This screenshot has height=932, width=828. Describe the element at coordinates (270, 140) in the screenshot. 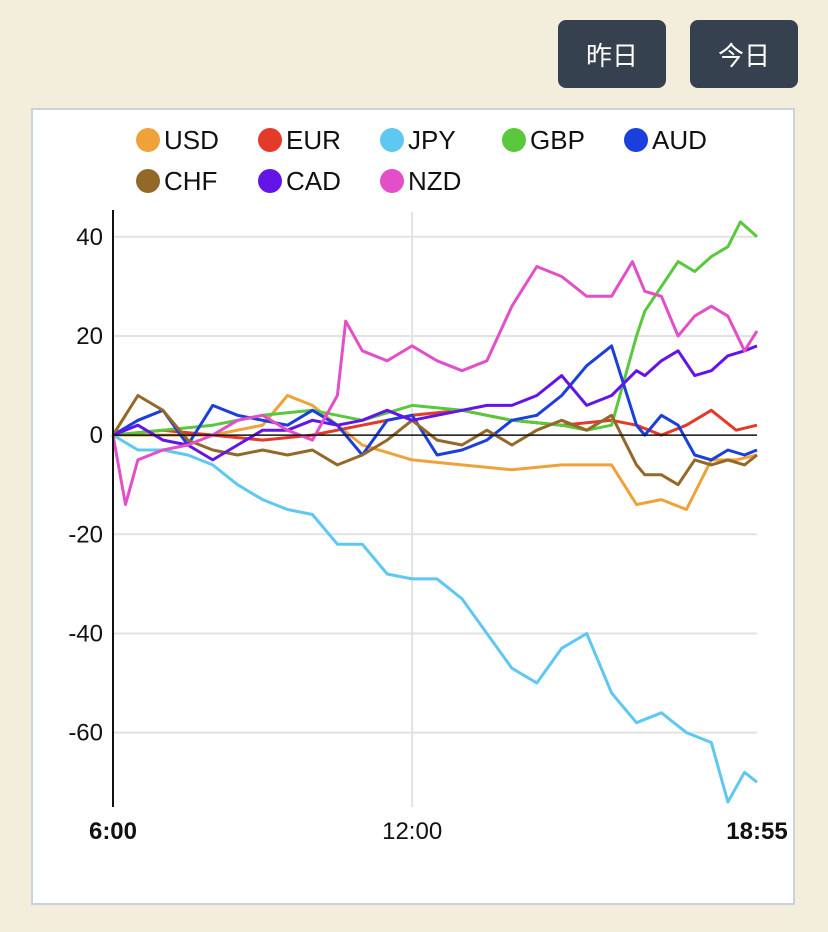

I see `legend-swatch-eur` at that location.